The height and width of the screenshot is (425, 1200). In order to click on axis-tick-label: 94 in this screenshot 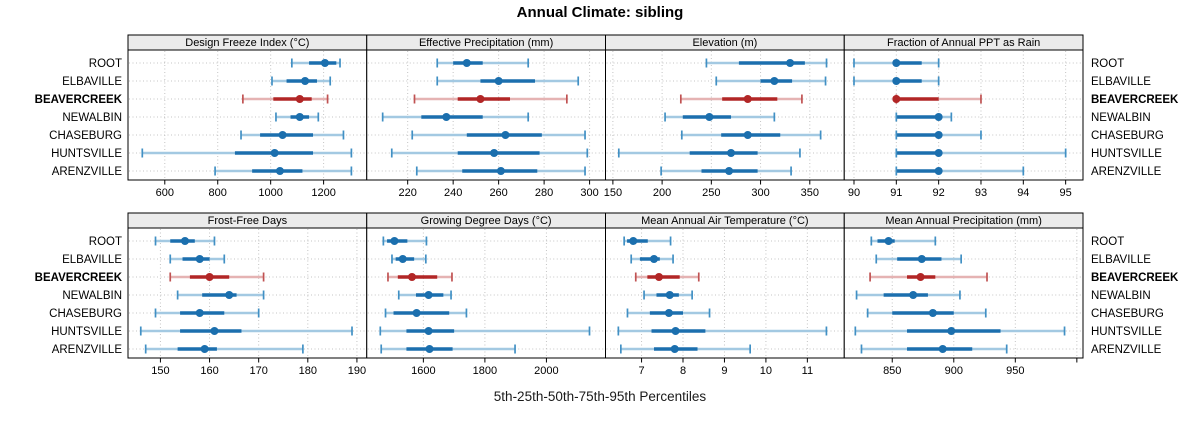, I will do `click(1023, 193)`.